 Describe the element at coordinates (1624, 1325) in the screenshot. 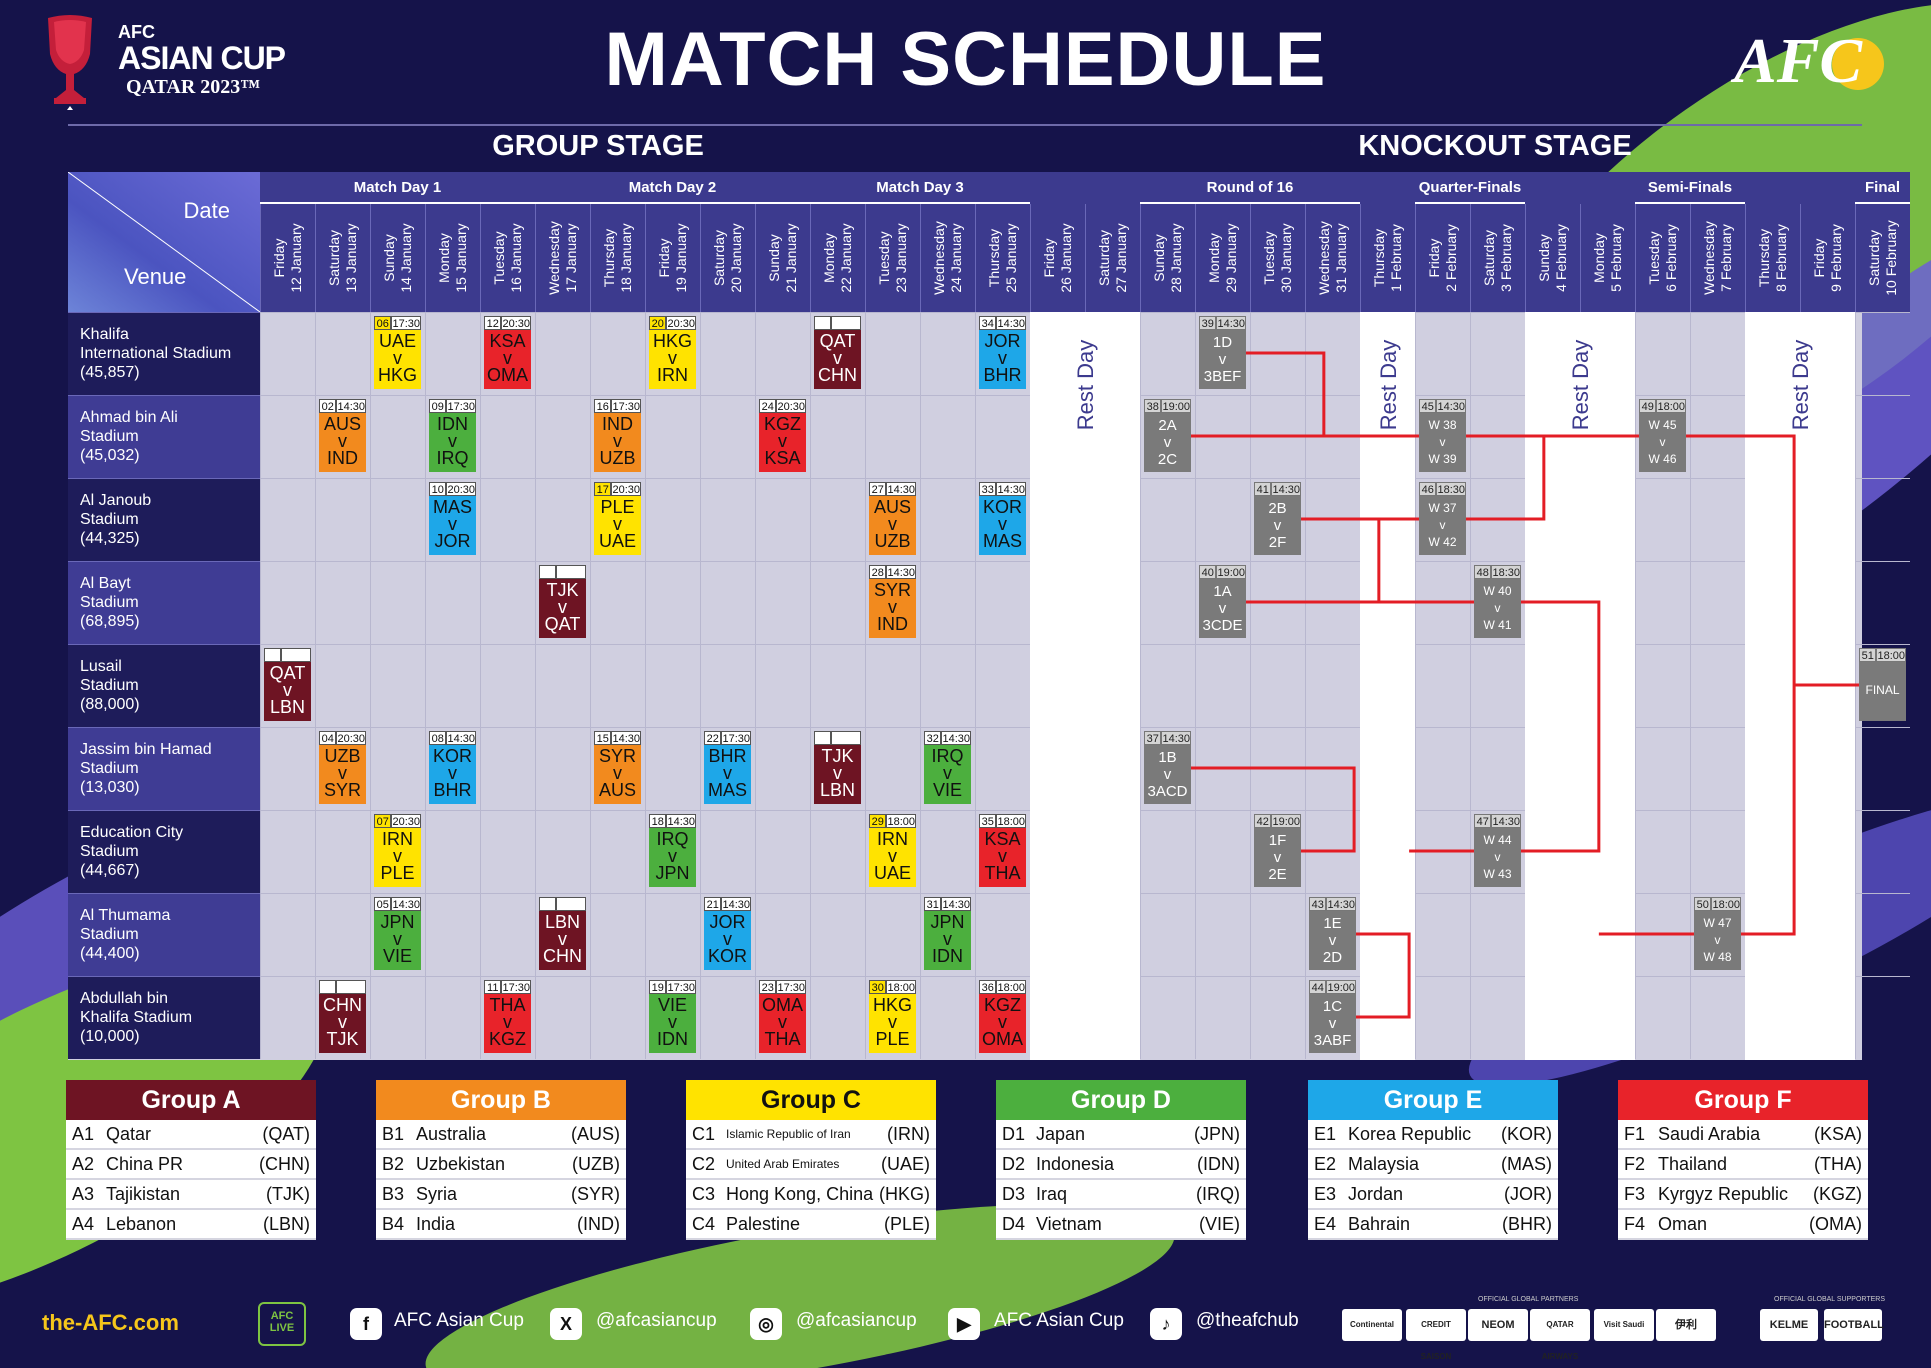

I see `partner-logo: Visit Saudi` at that location.